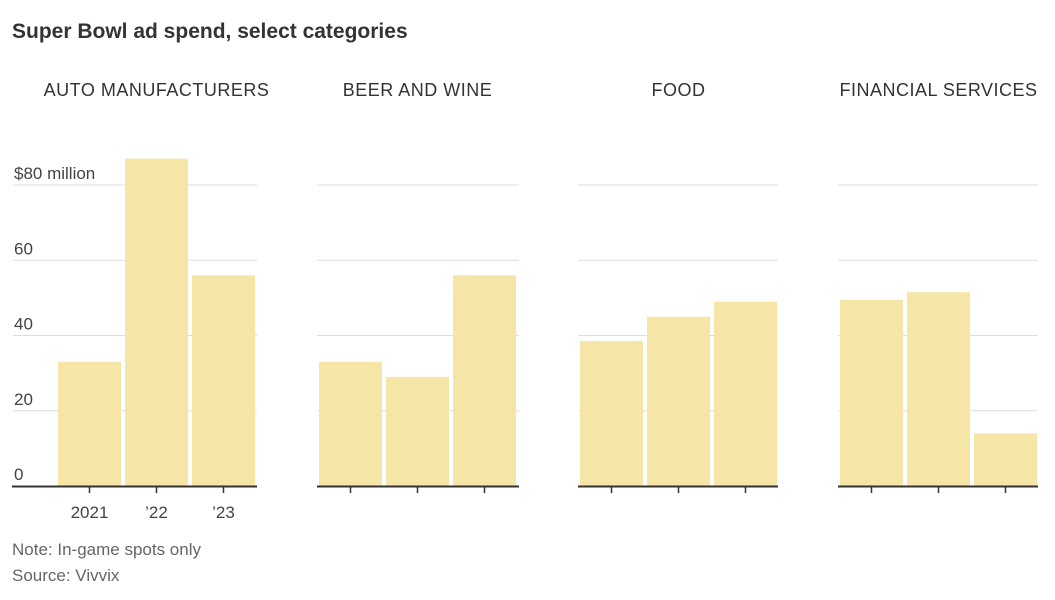  I want to click on y-tick-label: 20, so click(23, 399).